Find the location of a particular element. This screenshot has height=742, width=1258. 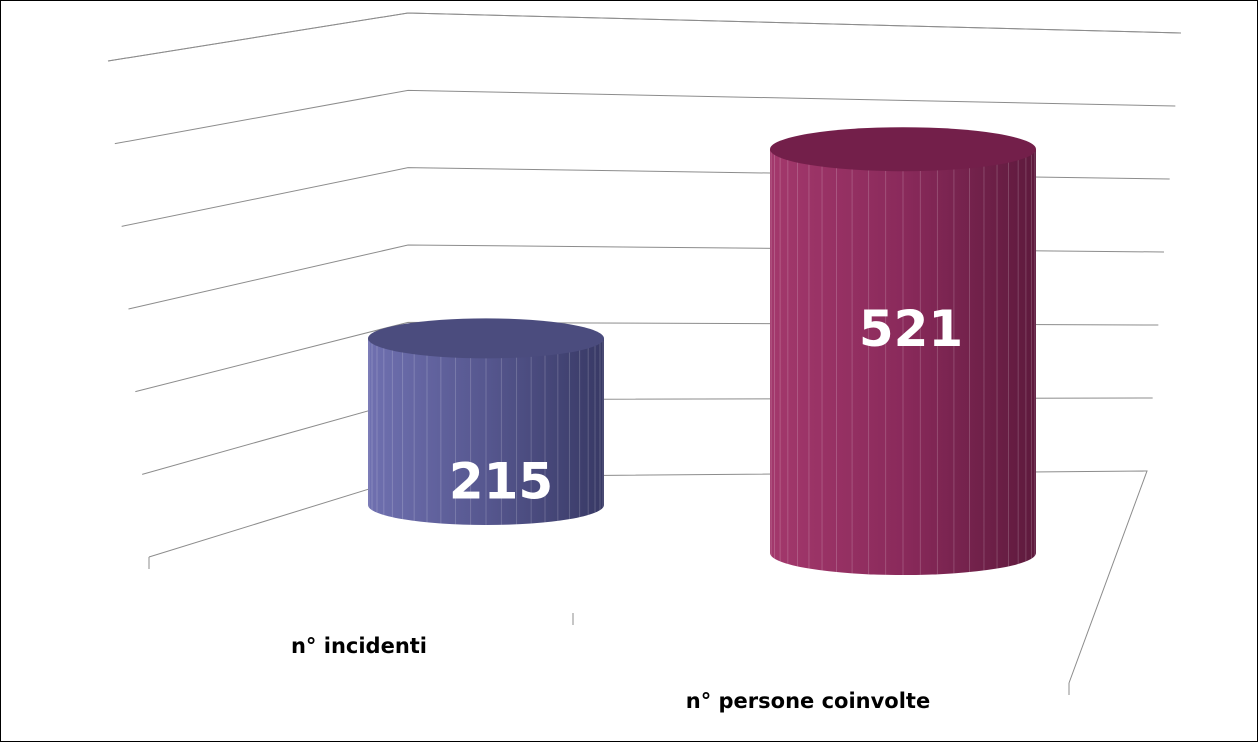

data-label: 521 is located at coordinates (911, 329).